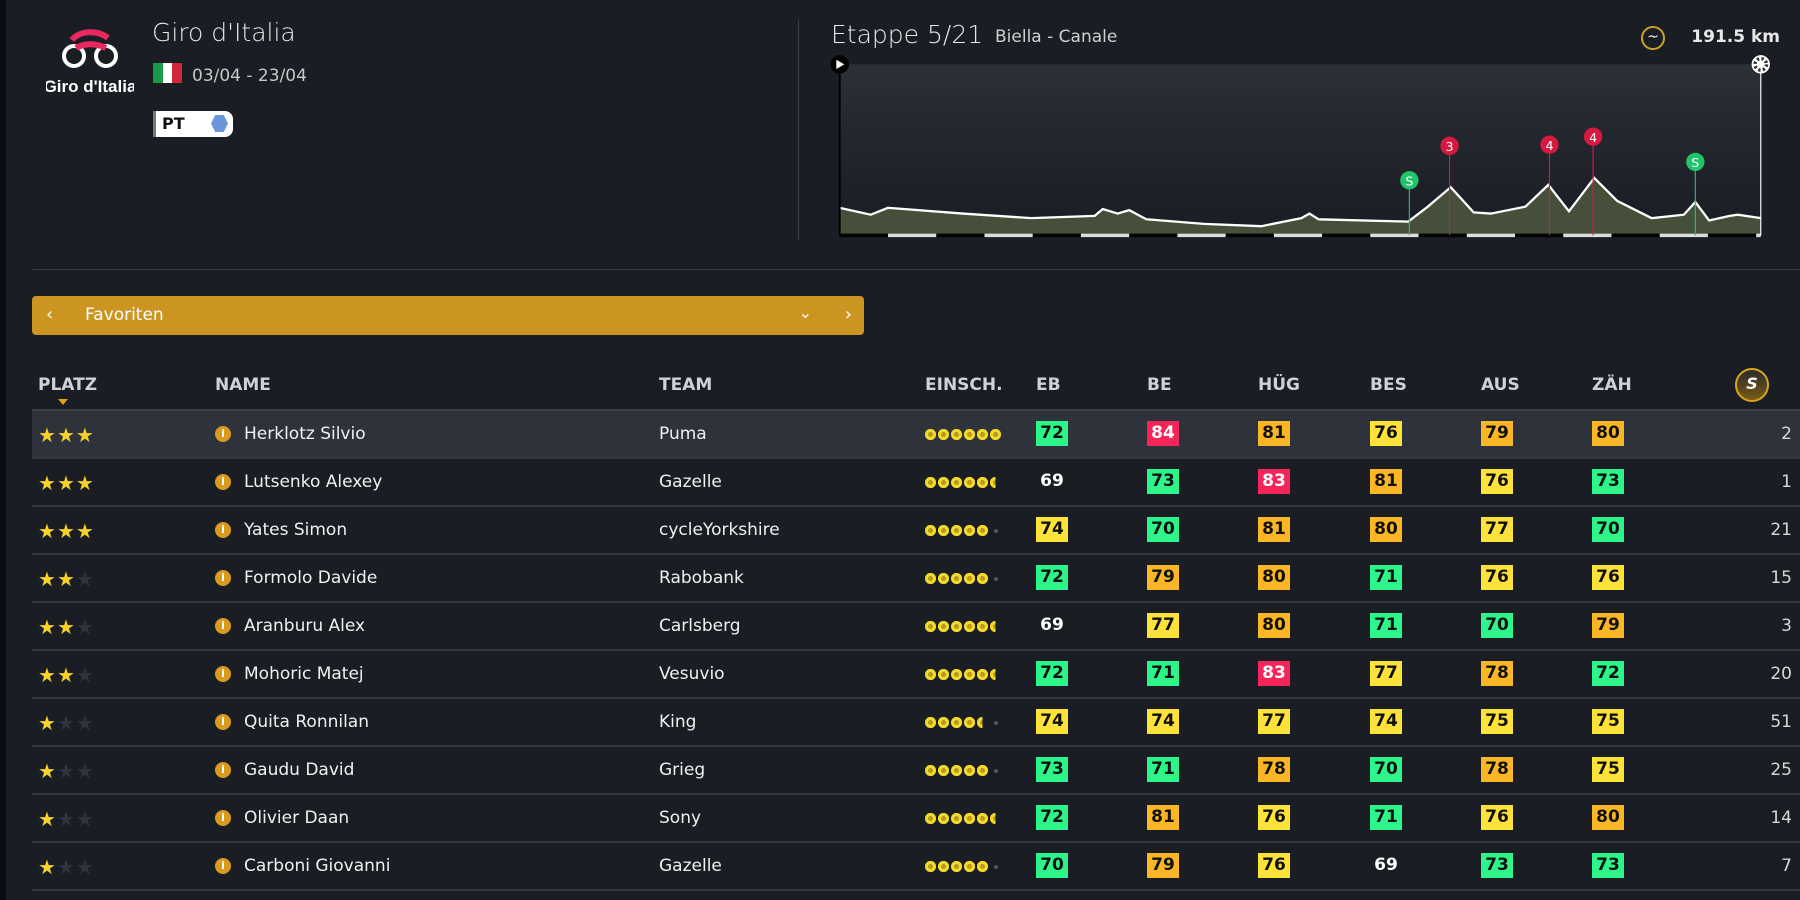  What do you see at coordinates (313, 482) in the screenshot?
I see `rider-name: Lutsenko Alexey` at bounding box center [313, 482].